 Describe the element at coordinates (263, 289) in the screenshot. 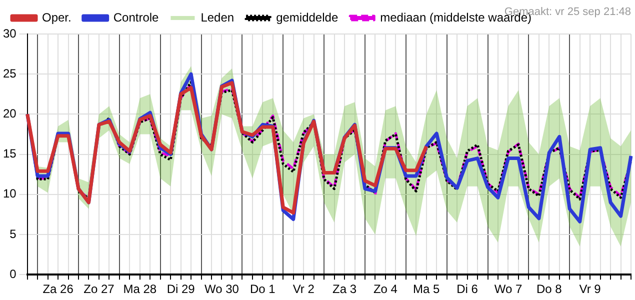

I see `x-tick-label: Do 1` at that location.